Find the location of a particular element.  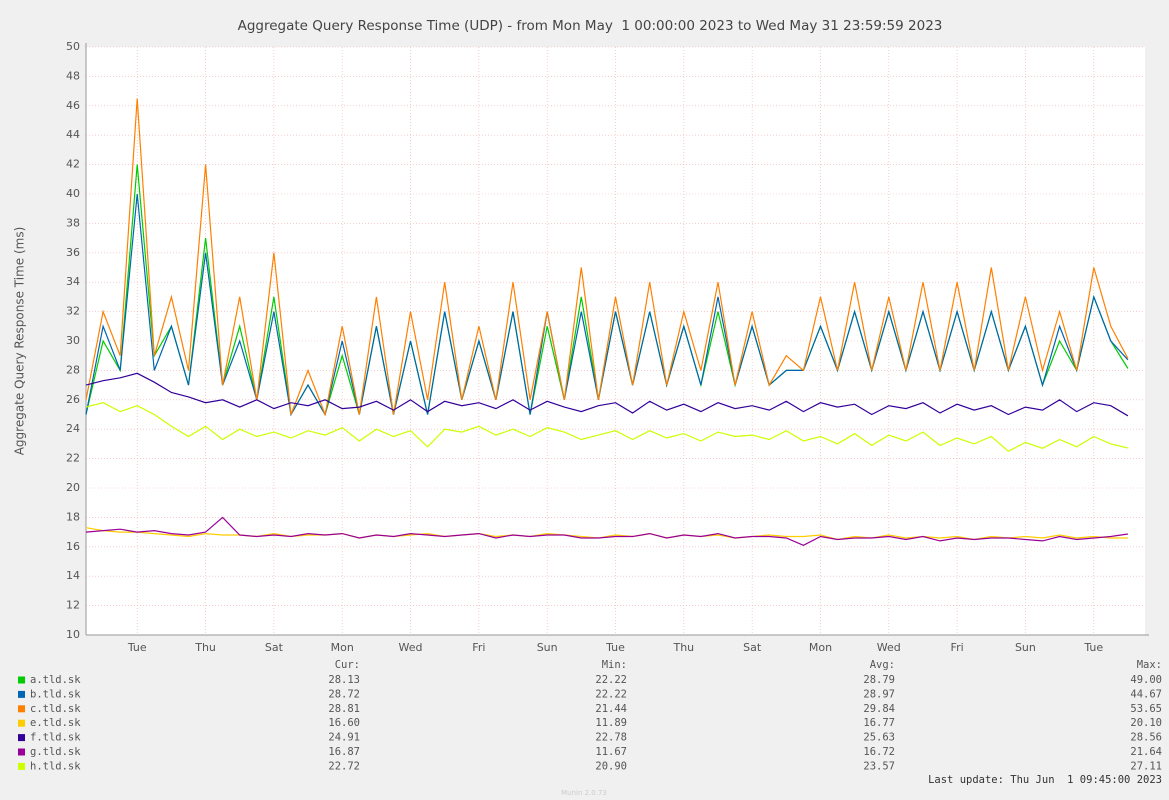

y-tick-label: 48 is located at coordinates (73, 75).